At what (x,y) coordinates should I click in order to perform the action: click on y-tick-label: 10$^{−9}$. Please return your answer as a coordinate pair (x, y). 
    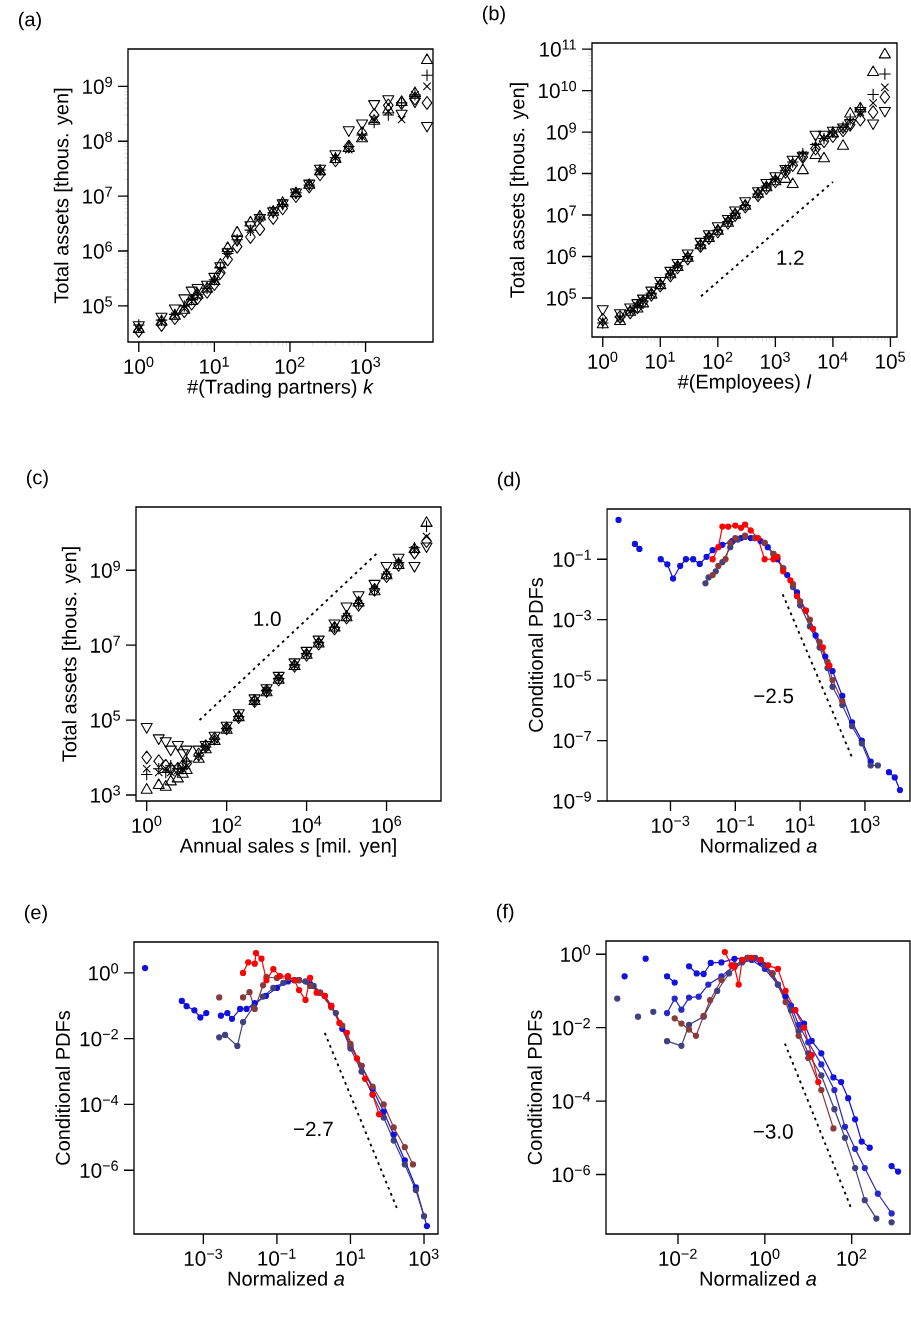
    Looking at the image, I should click on (572, 800).